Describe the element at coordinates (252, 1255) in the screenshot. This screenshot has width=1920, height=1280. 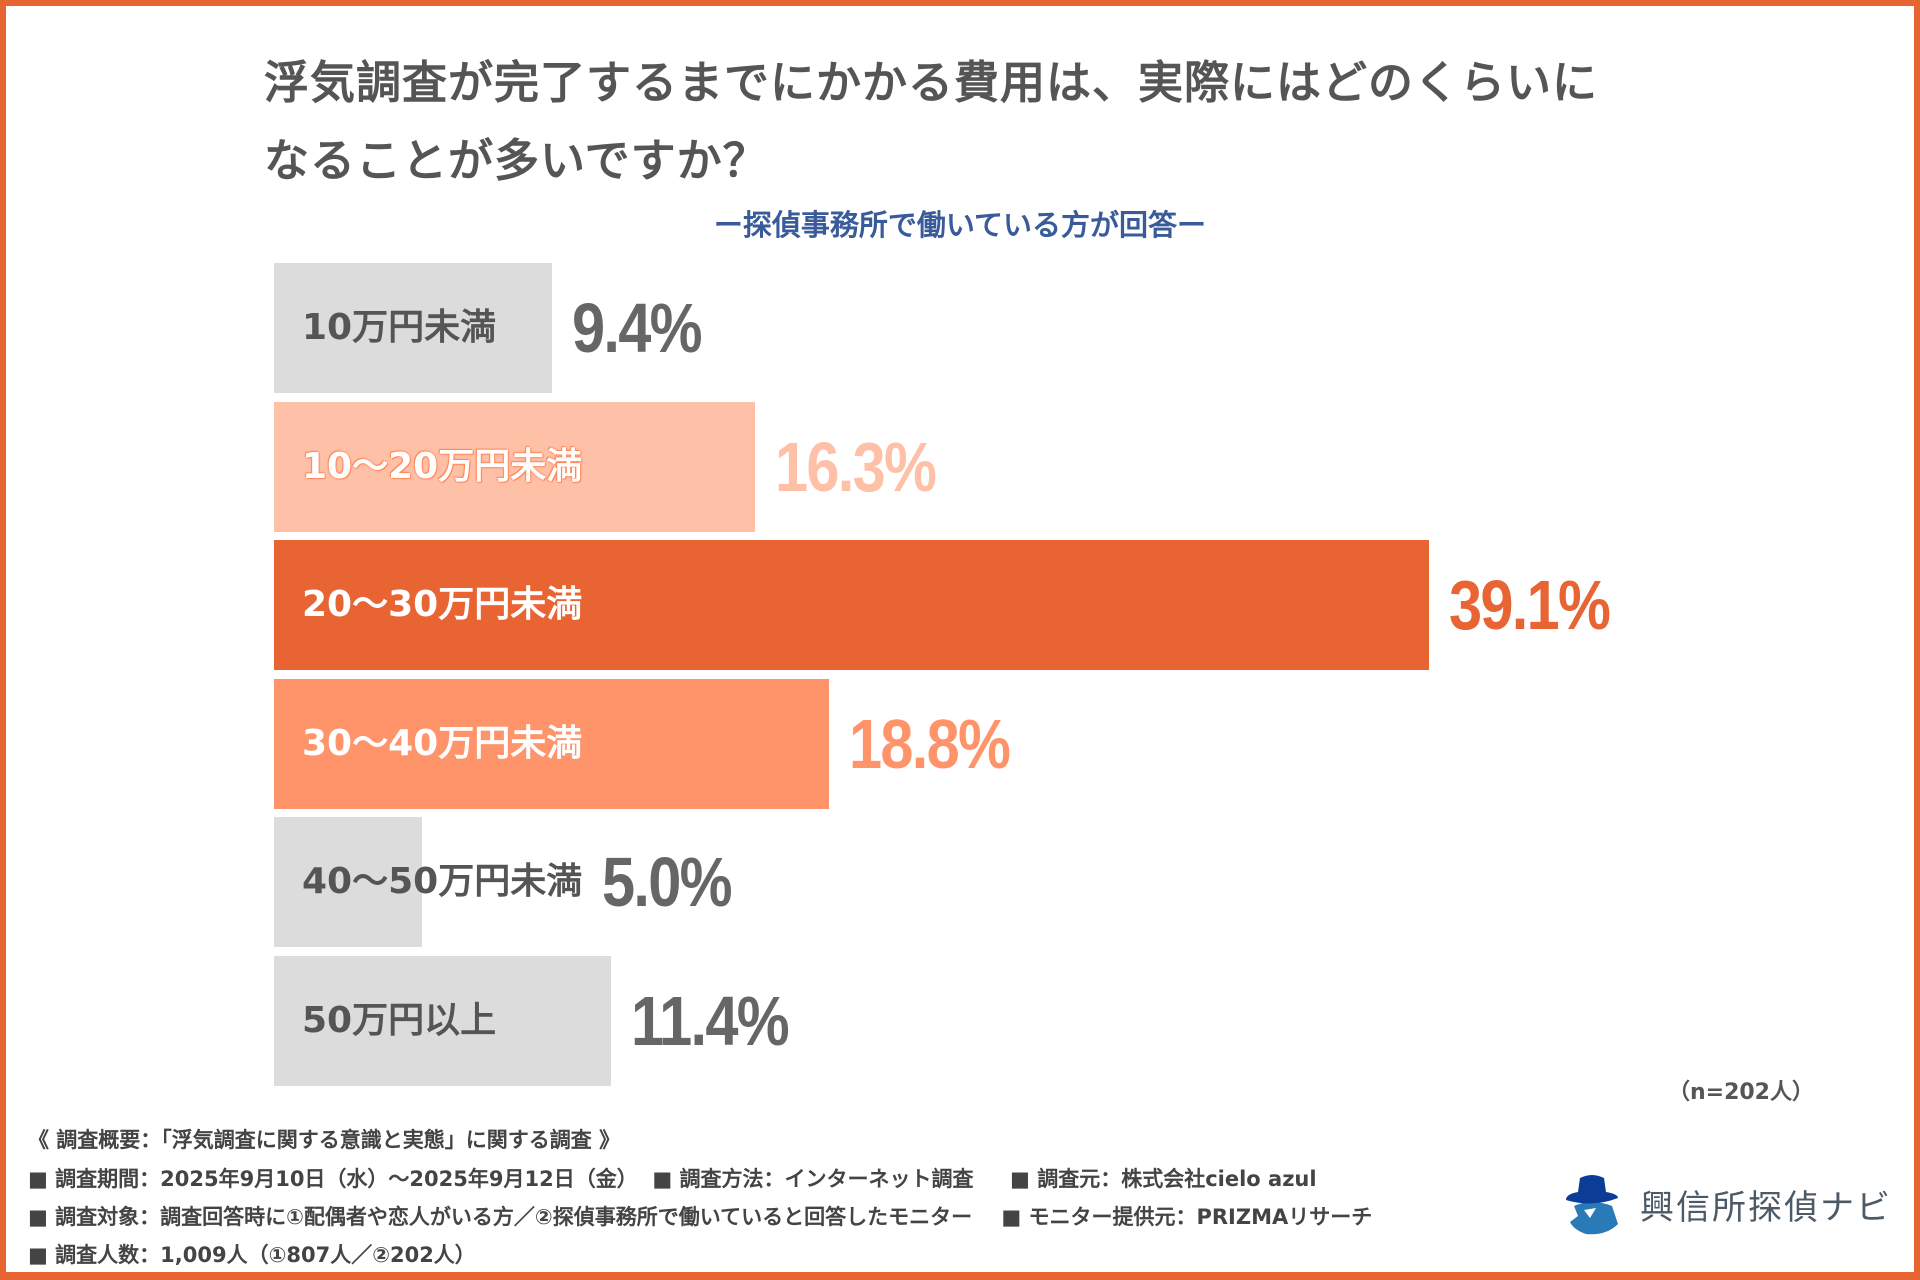
I see `footer-line-3: ■ 調査人数：1,009人（①807人／②202人）` at that location.